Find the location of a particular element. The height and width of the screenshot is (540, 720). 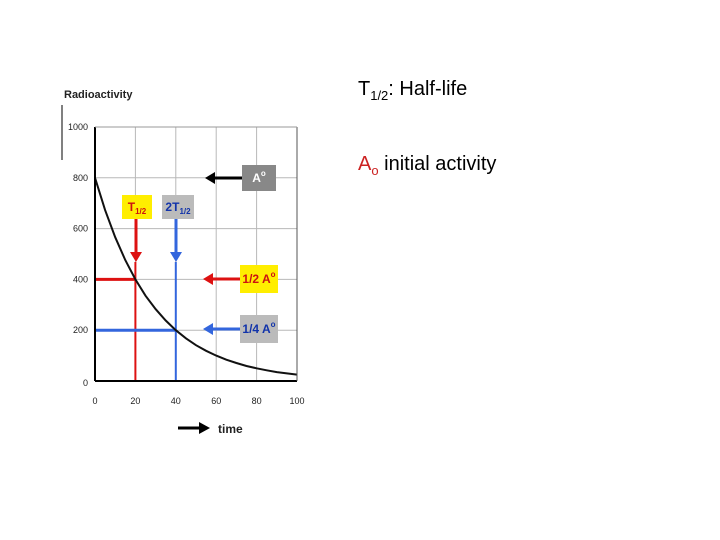

y-tick-label: 800 is located at coordinates (80, 178).